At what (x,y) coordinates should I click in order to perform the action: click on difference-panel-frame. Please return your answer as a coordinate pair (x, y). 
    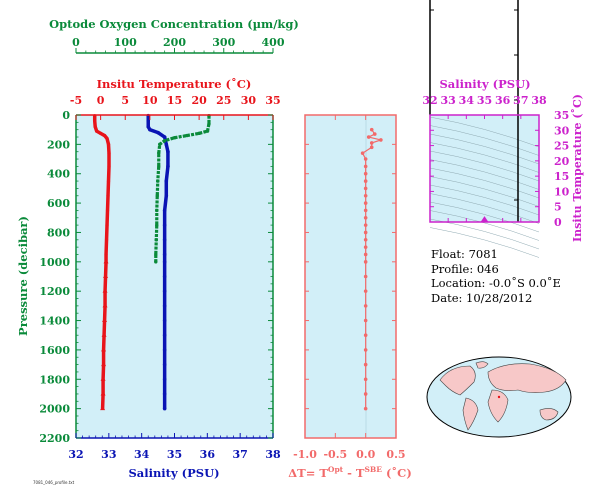
    Looking at the image, I should click on (350, 276).